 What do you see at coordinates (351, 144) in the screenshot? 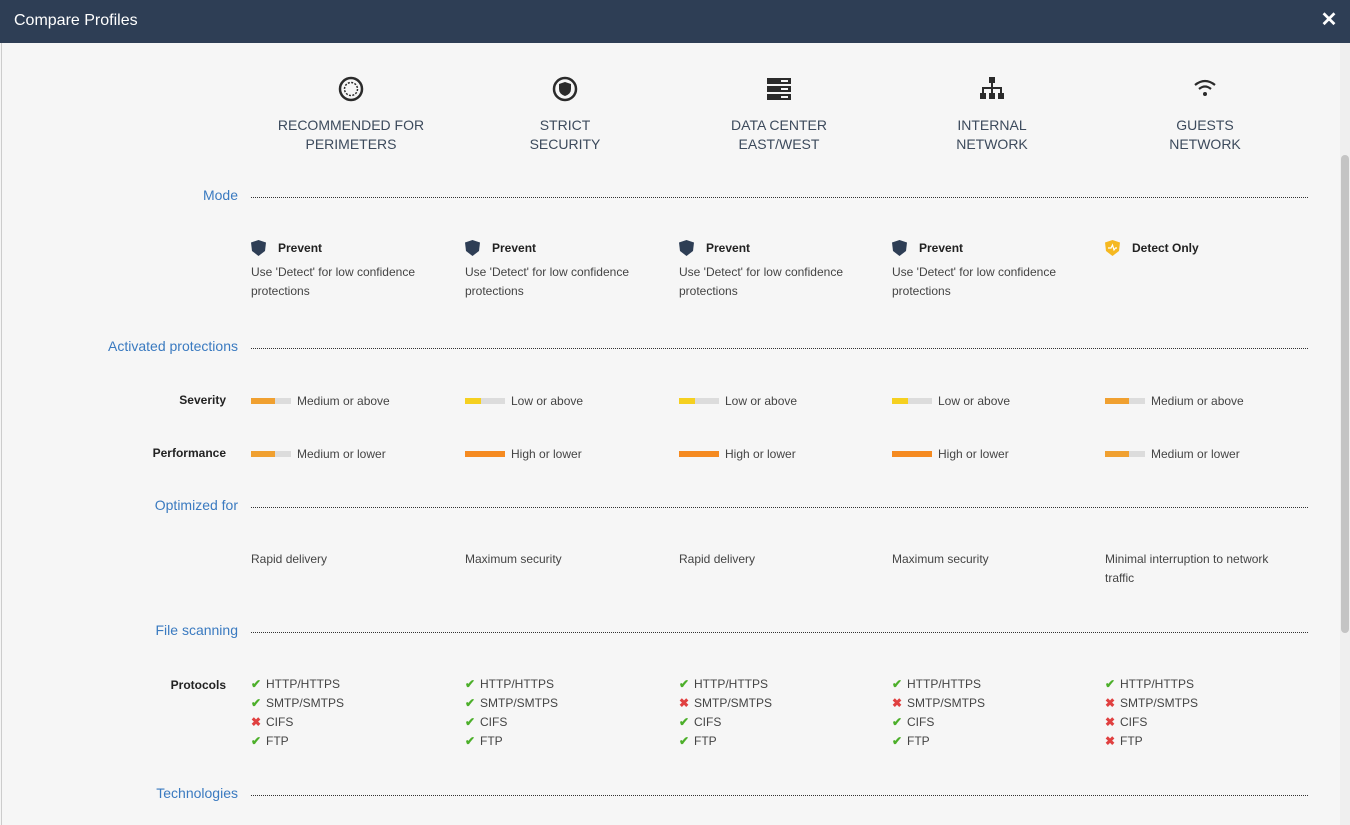
I see `profile-name-line2: PERIMETERS` at bounding box center [351, 144].